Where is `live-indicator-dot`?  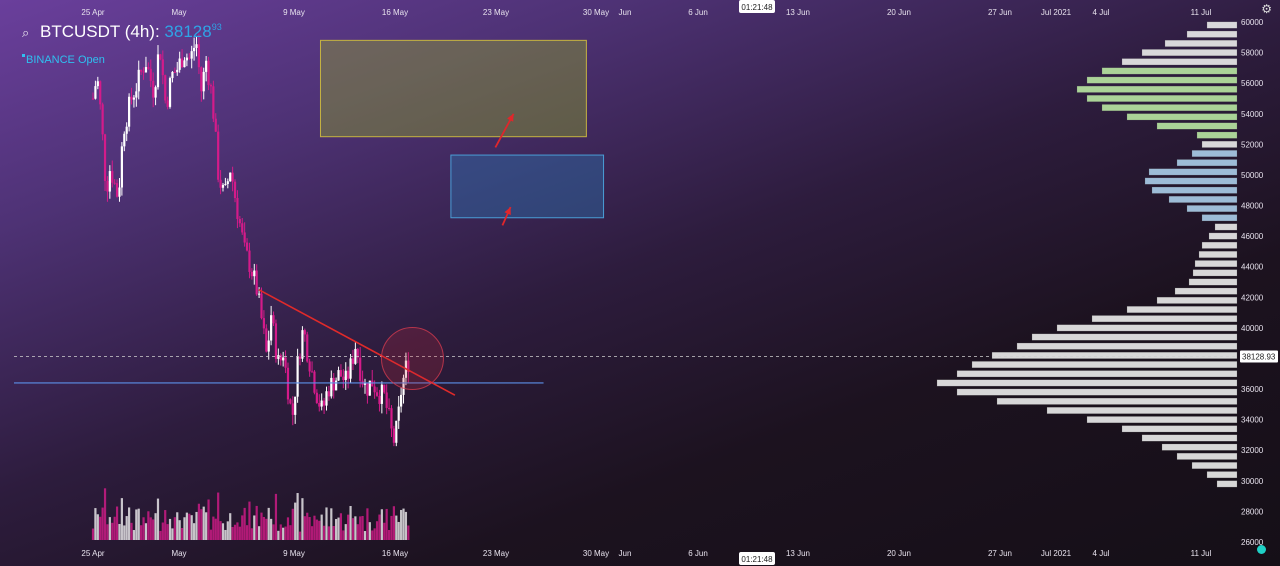
live-indicator-dot is located at coordinates (1261, 549).